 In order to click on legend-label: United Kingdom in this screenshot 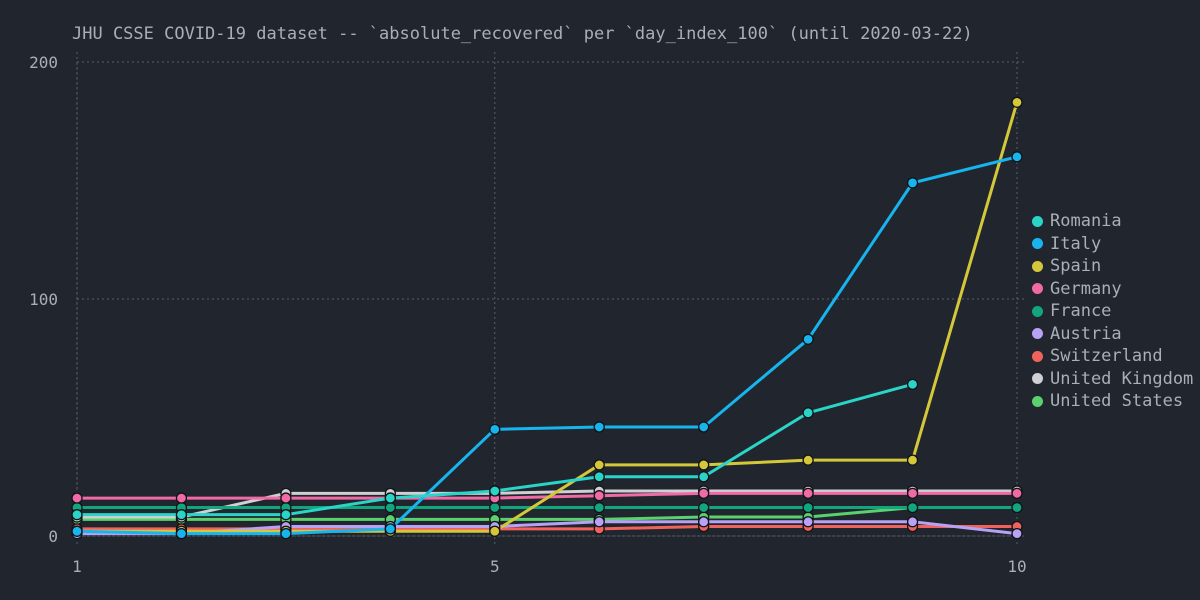, I will do `click(1122, 378)`.